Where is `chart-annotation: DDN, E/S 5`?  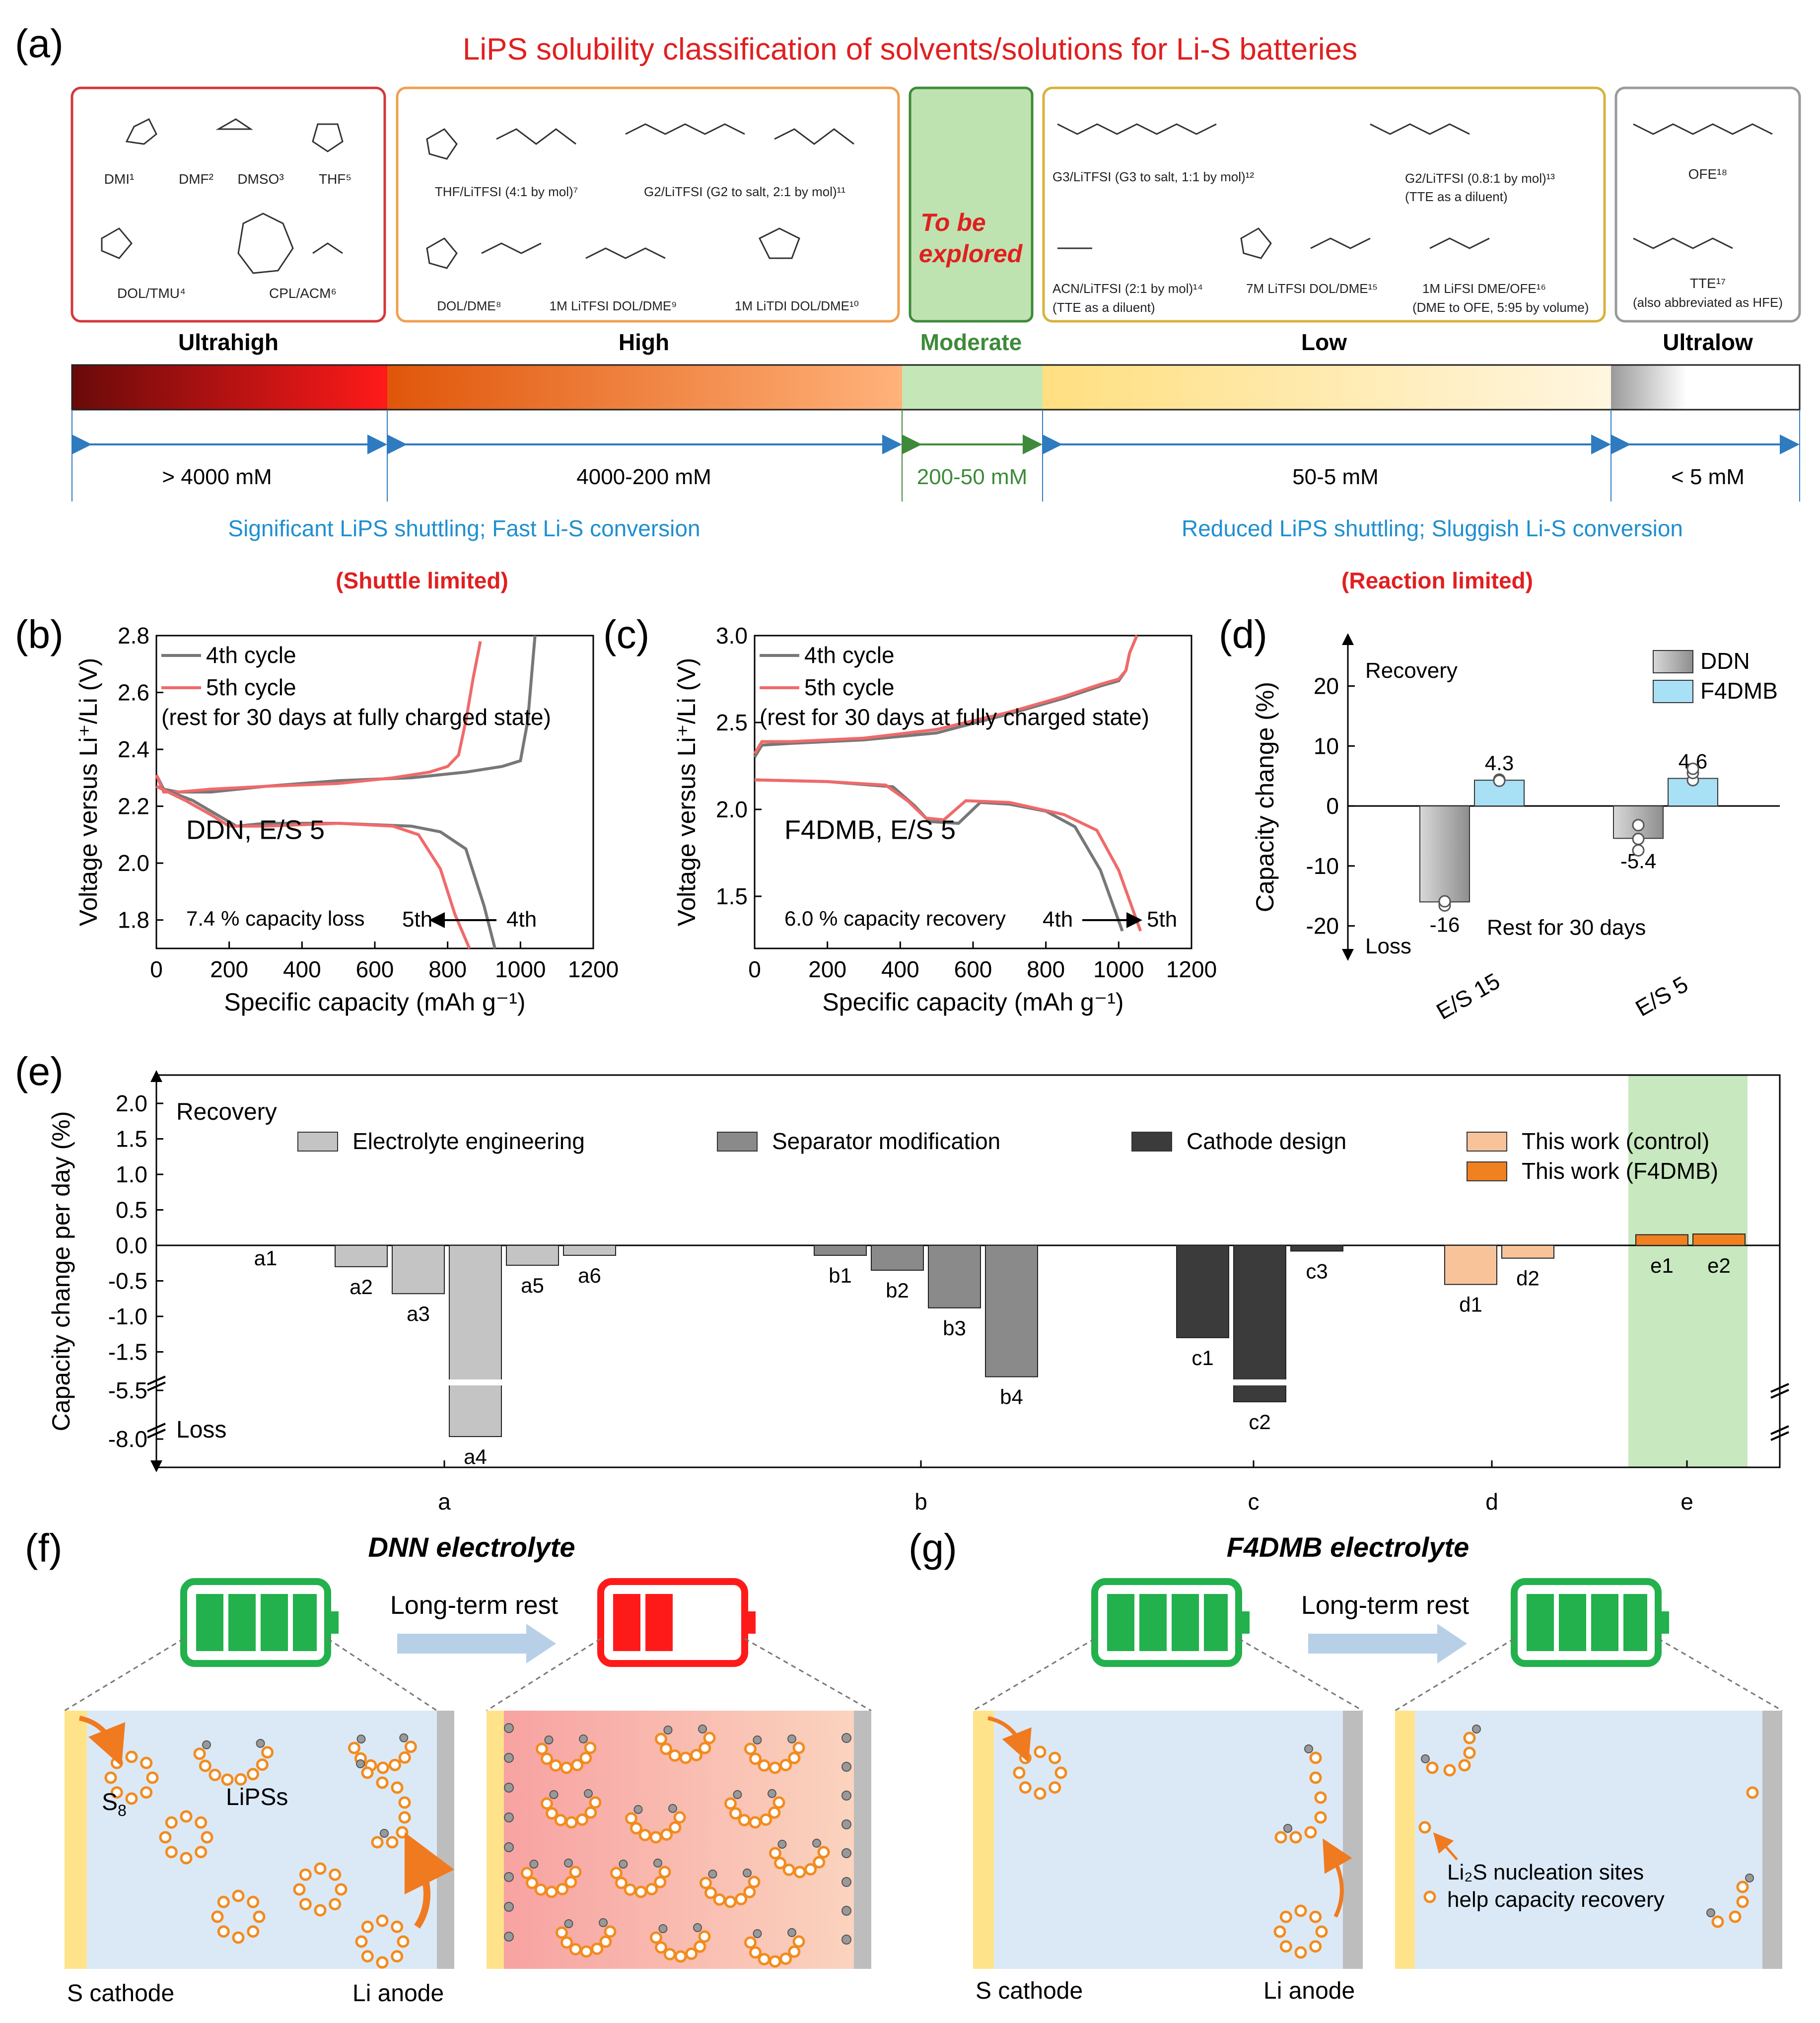 chart-annotation: DDN, E/S 5 is located at coordinates (255, 830).